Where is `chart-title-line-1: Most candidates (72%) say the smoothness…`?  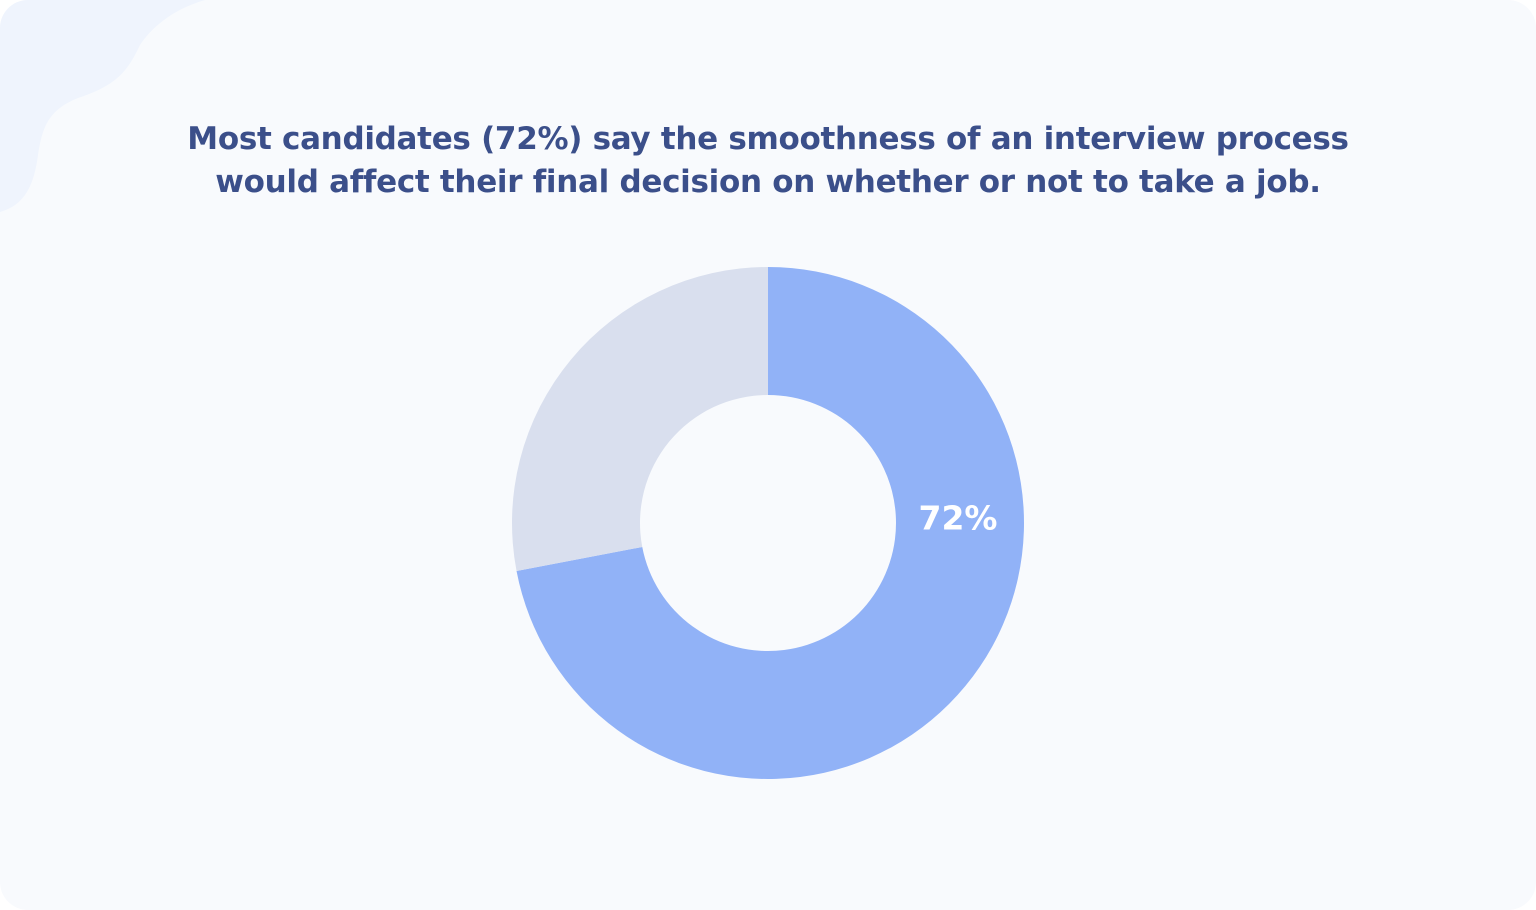 chart-title-line-1: Most candidates (72%) say the smoothness… is located at coordinates (768, 139).